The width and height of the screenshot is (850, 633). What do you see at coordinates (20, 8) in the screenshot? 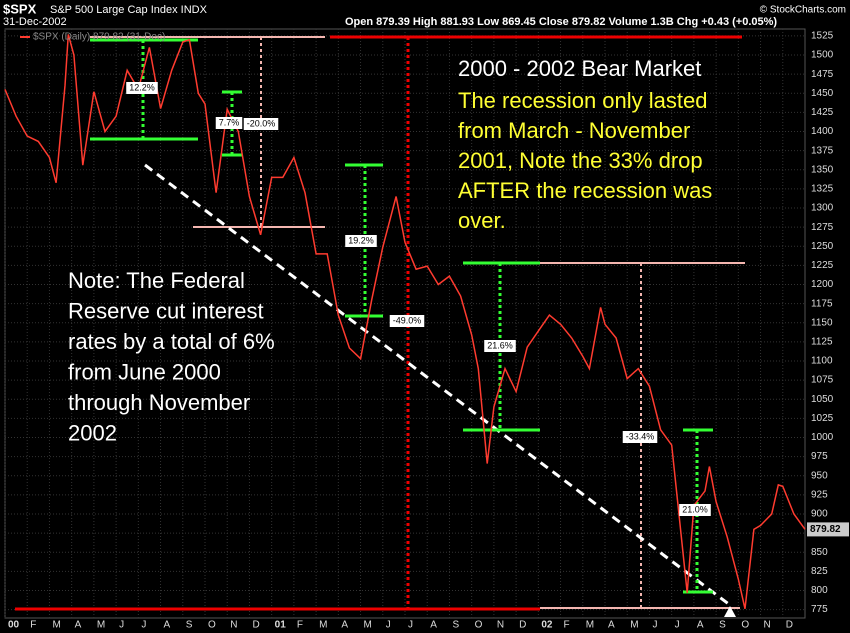
I see `chart-title: $SPX` at bounding box center [20, 8].